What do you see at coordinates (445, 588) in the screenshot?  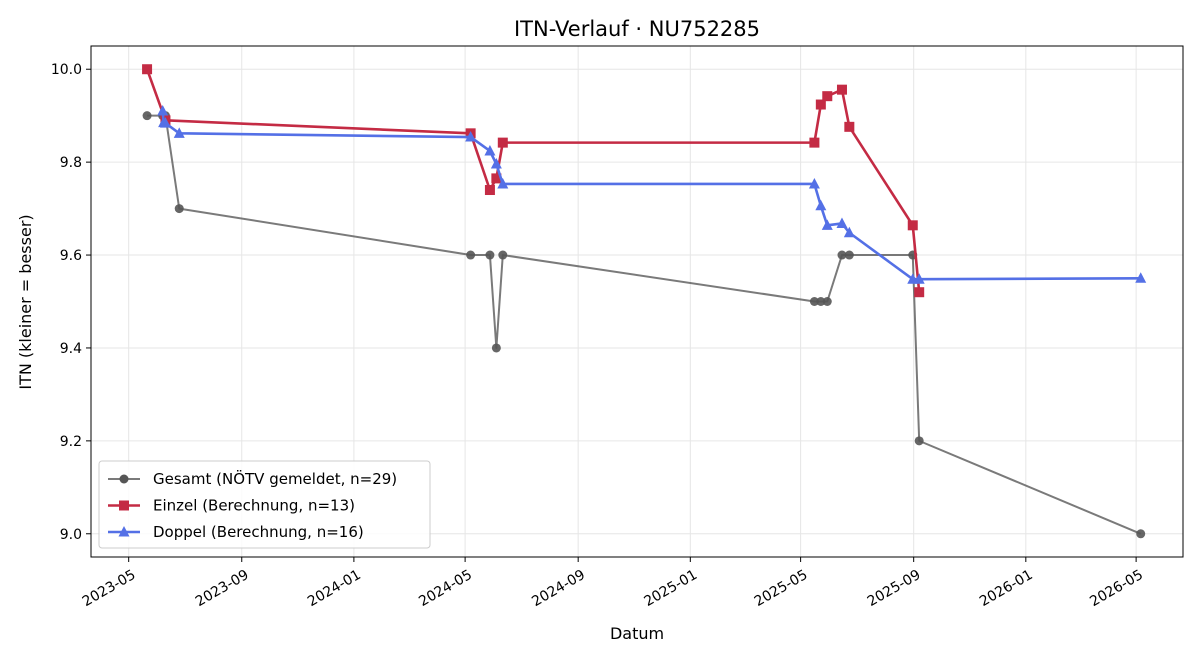 I see `x-tick-label: 2024-05` at bounding box center [445, 588].